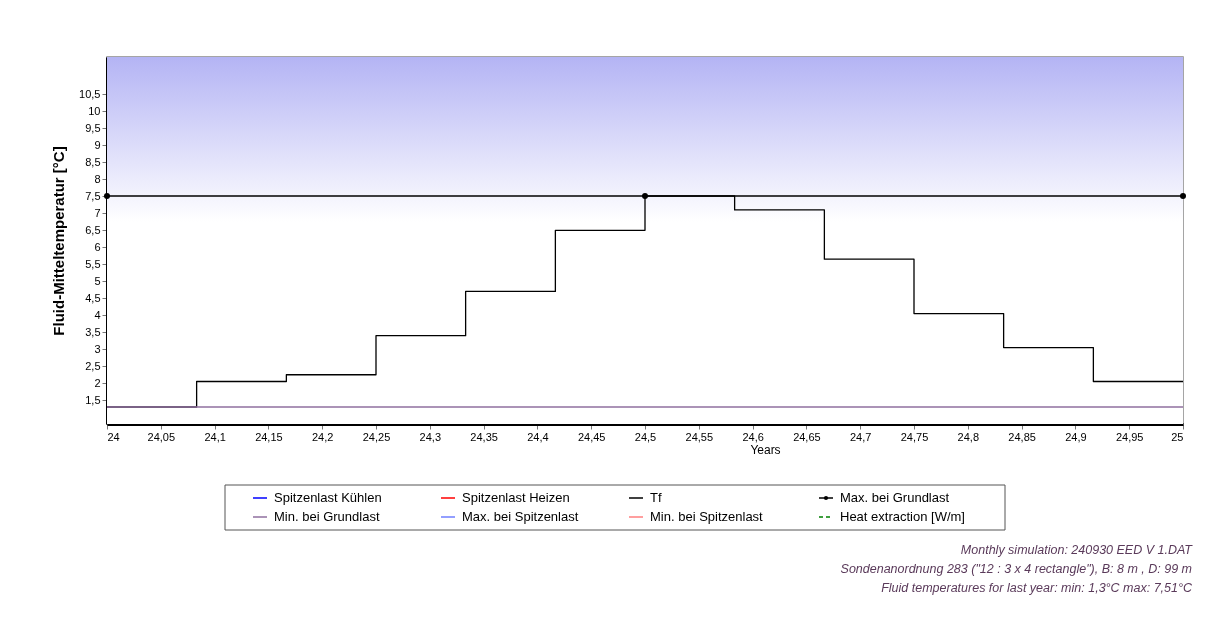  Describe the element at coordinates (93, 161) in the screenshot. I see `y-tick-label: 8,5` at that location.